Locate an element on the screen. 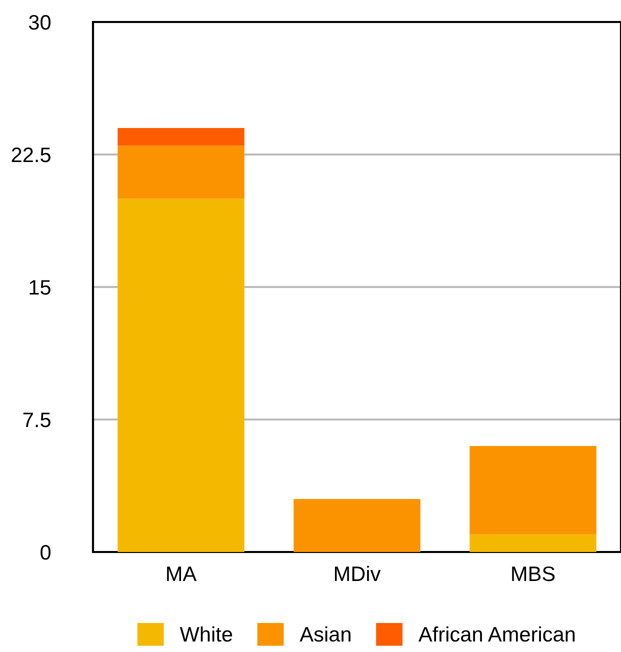 The height and width of the screenshot is (652, 621). y-tick-label: 0 is located at coordinates (45, 552).